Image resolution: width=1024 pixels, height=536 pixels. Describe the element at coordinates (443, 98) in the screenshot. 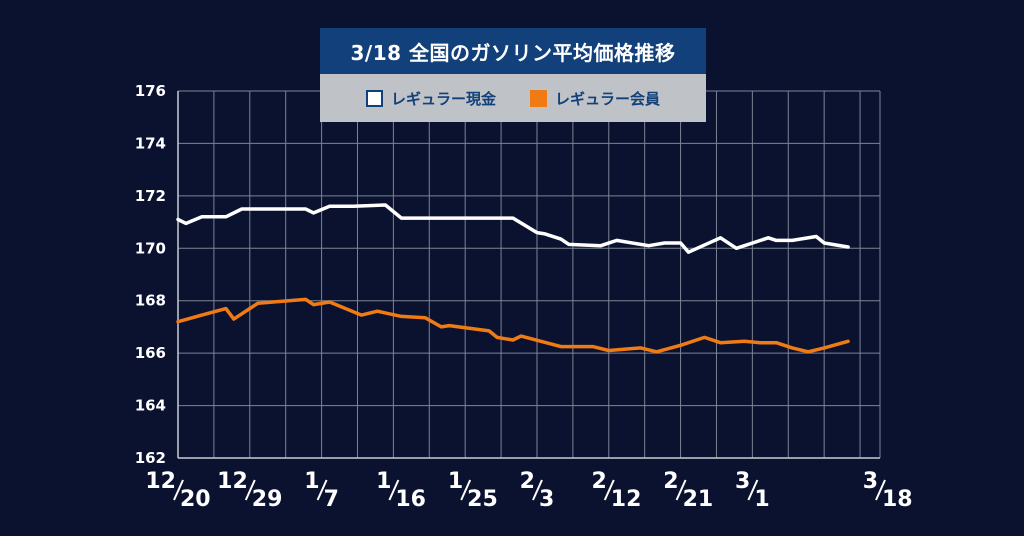

I see `legend-label-cash: レギュラー現金` at that location.